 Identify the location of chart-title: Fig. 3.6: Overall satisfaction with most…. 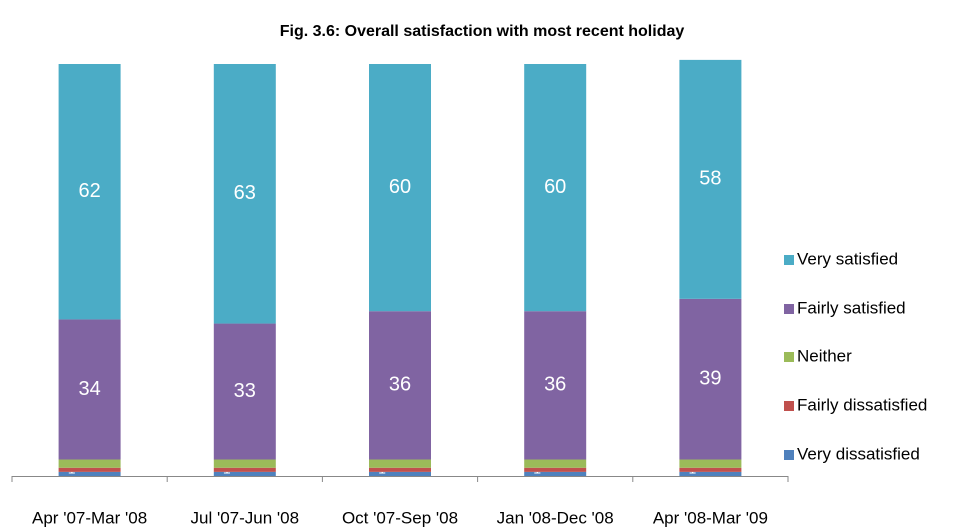
(482, 31).